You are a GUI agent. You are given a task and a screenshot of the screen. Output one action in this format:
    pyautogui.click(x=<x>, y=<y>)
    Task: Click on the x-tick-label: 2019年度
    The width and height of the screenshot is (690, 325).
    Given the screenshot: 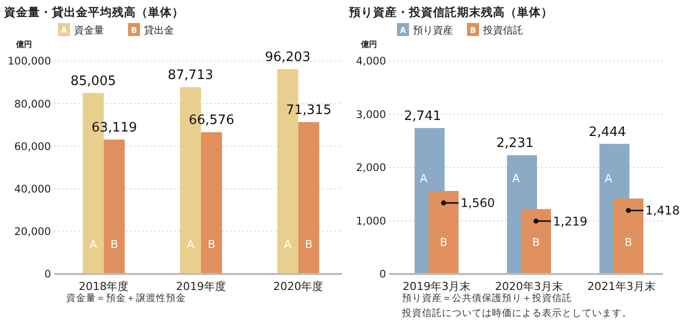 What is the action you would take?
    pyautogui.click(x=201, y=286)
    